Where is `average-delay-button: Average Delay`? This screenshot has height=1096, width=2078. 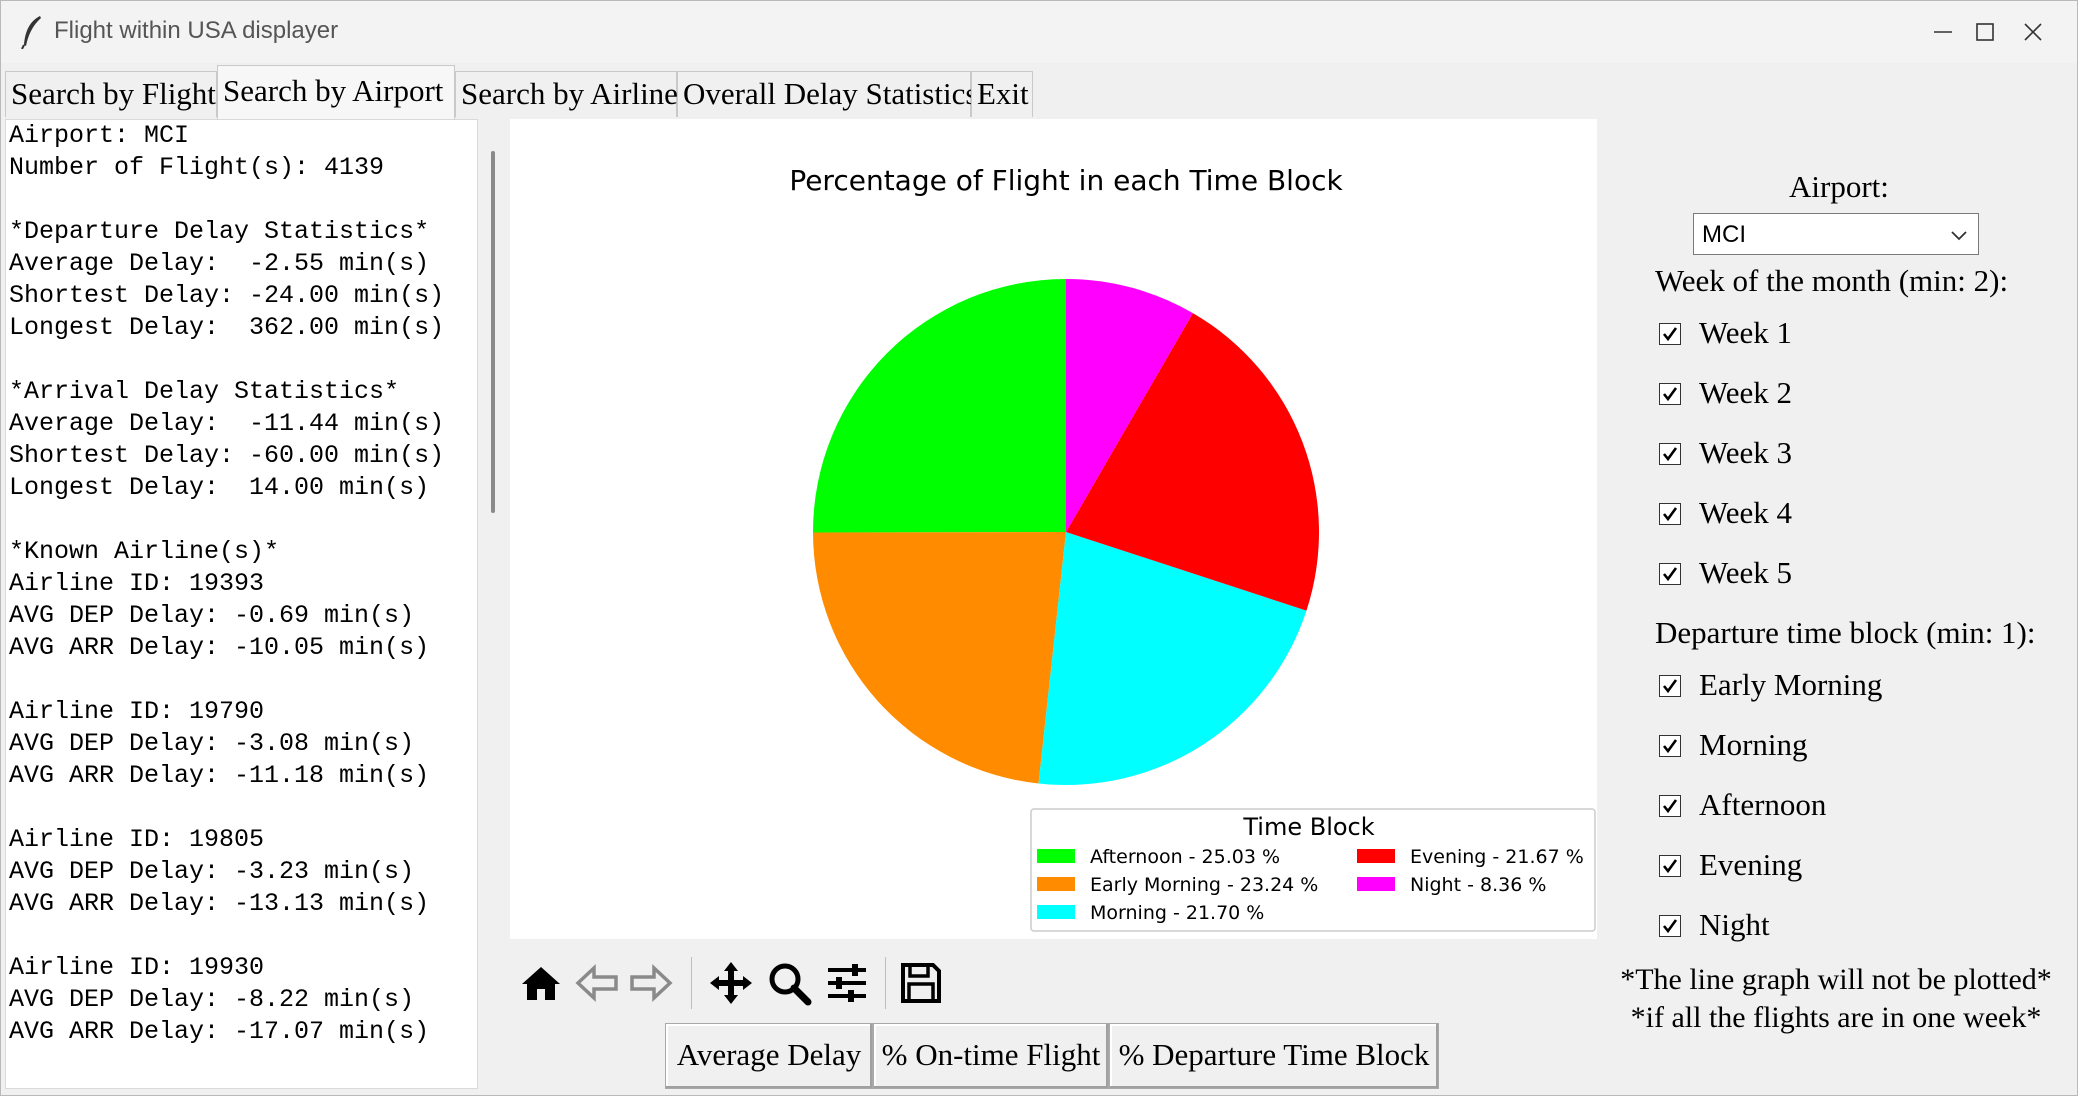
average-delay-button: Average Delay is located at coordinates (769, 1056).